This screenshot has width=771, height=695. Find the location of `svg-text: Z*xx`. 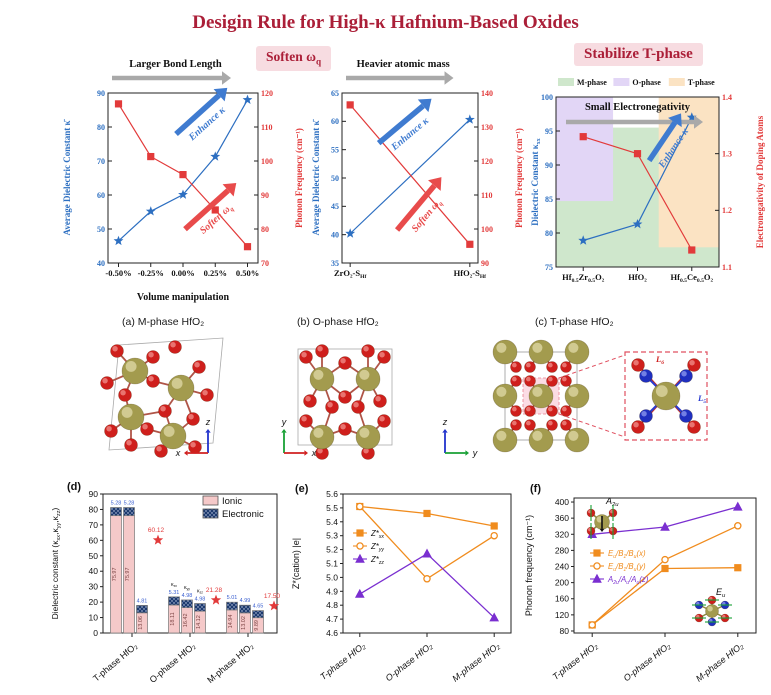

svg-text: Z*xx is located at coordinates (377, 534).